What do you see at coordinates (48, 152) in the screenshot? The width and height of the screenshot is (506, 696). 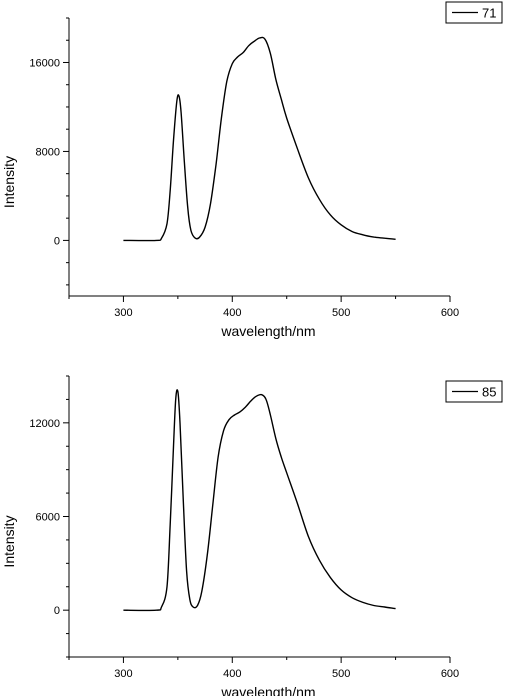 I see `y-tick-label: 8000` at bounding box center [48, 152].